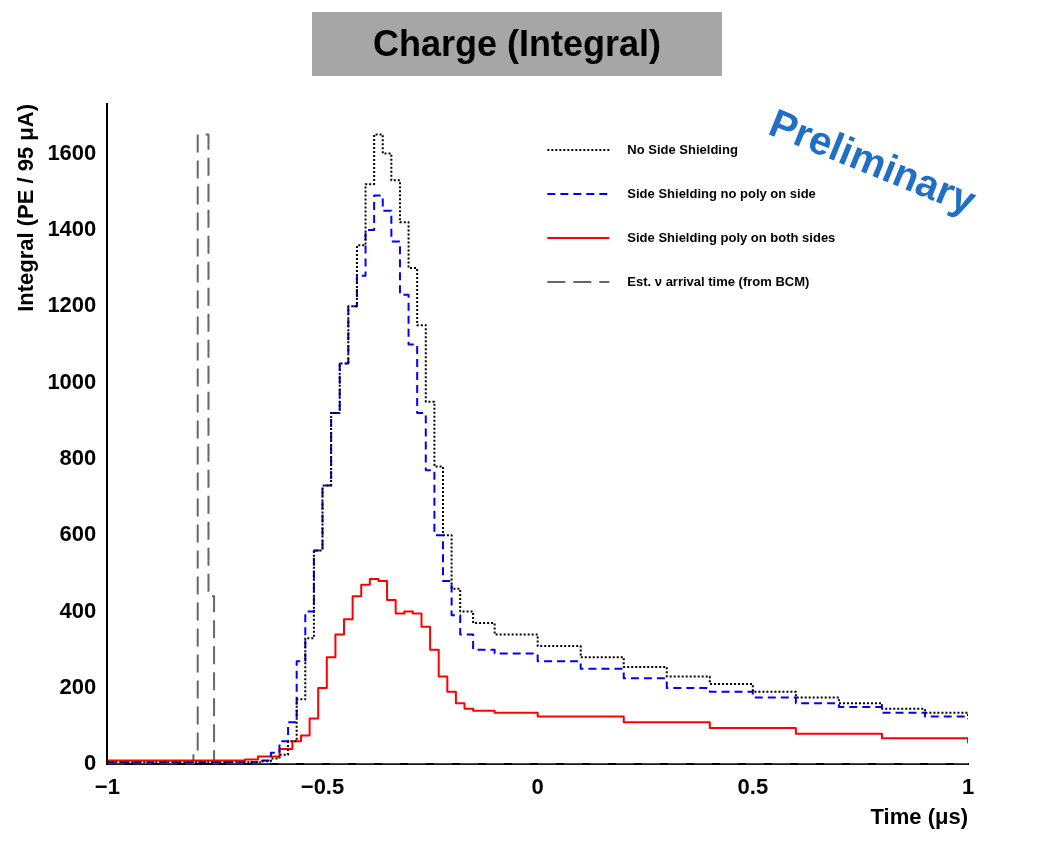 Image resolution: width=1046 pixels, height=841 pixels. What do you see at coordinates (78, 534) in the screenshot?
I see `y-tick-label: 600` at bounding box center [78, 534].